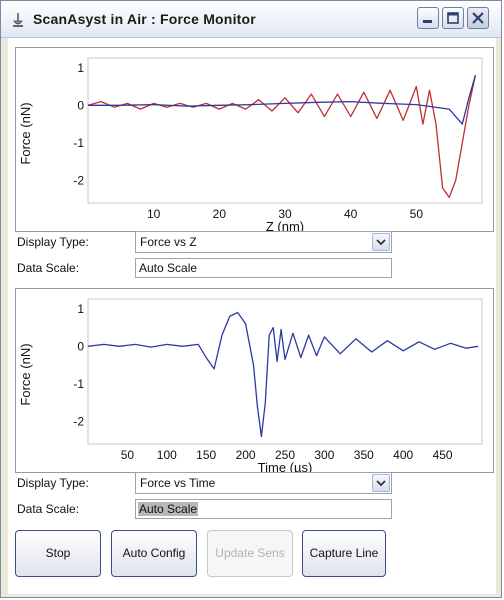 This screenshot has height=600, width=504. What do you see at coordinates (144, 19) in the screenshot?
I see `window-title: ScanAsyst in Air : Force Monitor` at bounding box center [144, 19].